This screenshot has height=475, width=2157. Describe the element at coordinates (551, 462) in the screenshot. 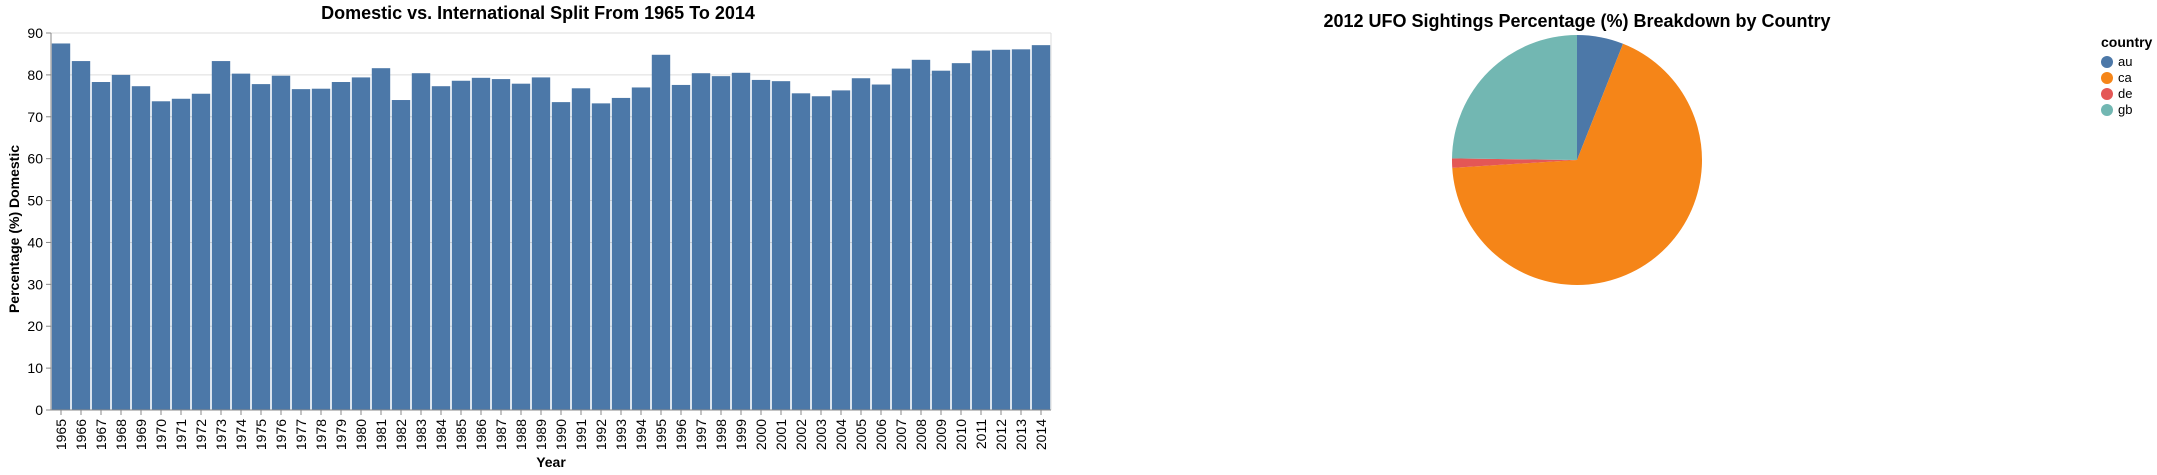

I see `x-axis-title: Year` at that location.